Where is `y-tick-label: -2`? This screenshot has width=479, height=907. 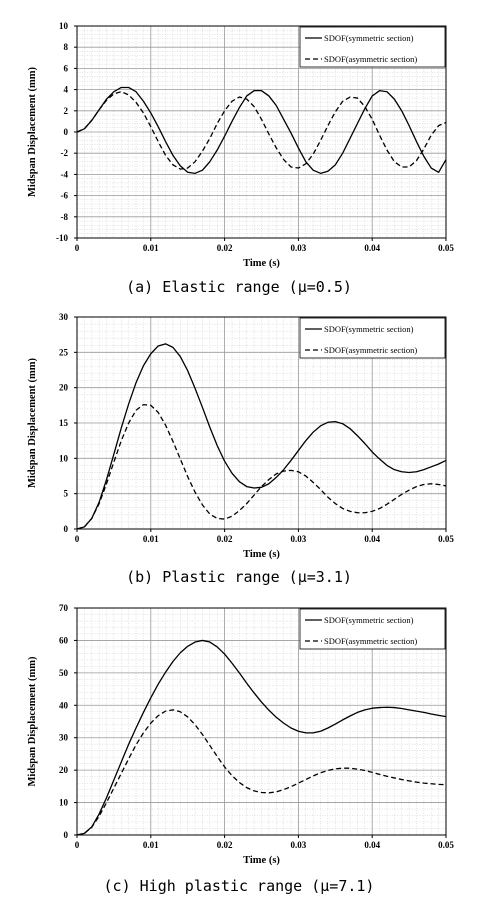
y-tick-label: -2 is located at coordinates (65, 153).